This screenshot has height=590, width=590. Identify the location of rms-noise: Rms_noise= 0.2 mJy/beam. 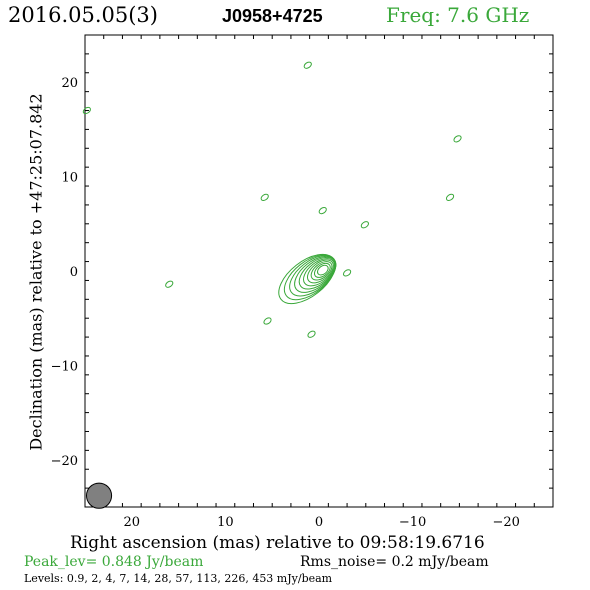
(394, 562).